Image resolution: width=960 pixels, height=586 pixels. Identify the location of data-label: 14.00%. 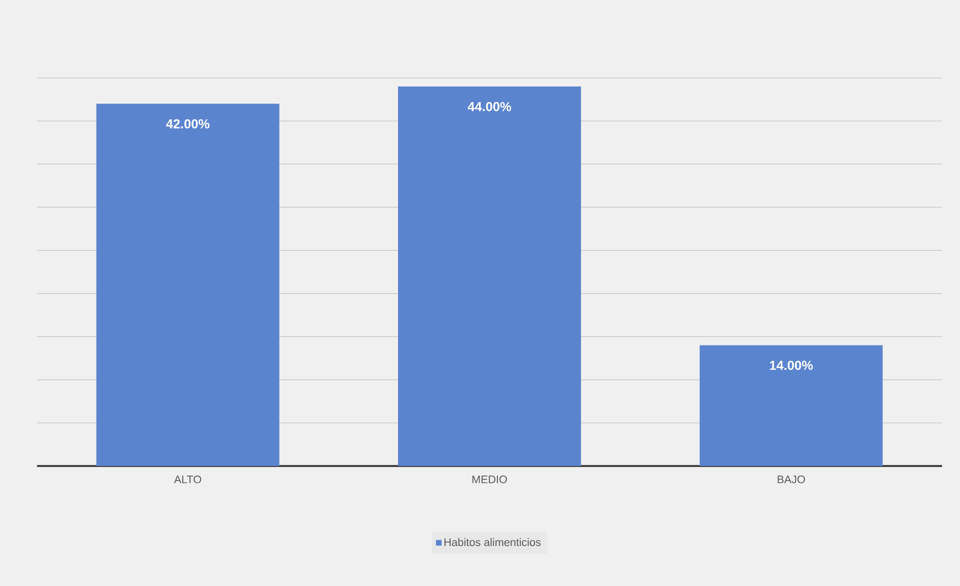
(791, 365).